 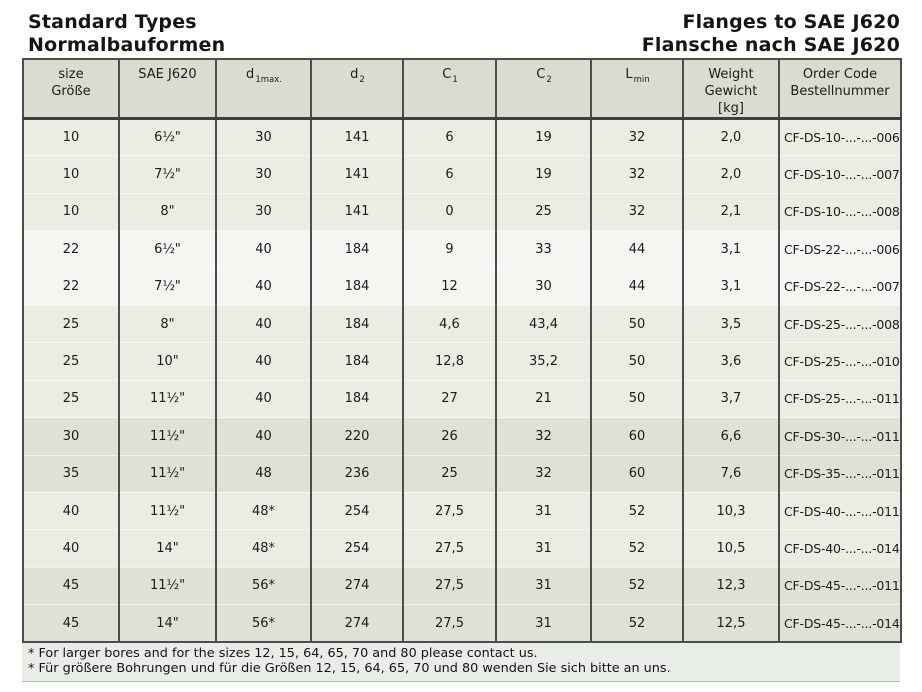 What do you see at coordinates (450, 286) in the screenshot?
I see `cell-c1: 12` at bounding box center [450, 286].